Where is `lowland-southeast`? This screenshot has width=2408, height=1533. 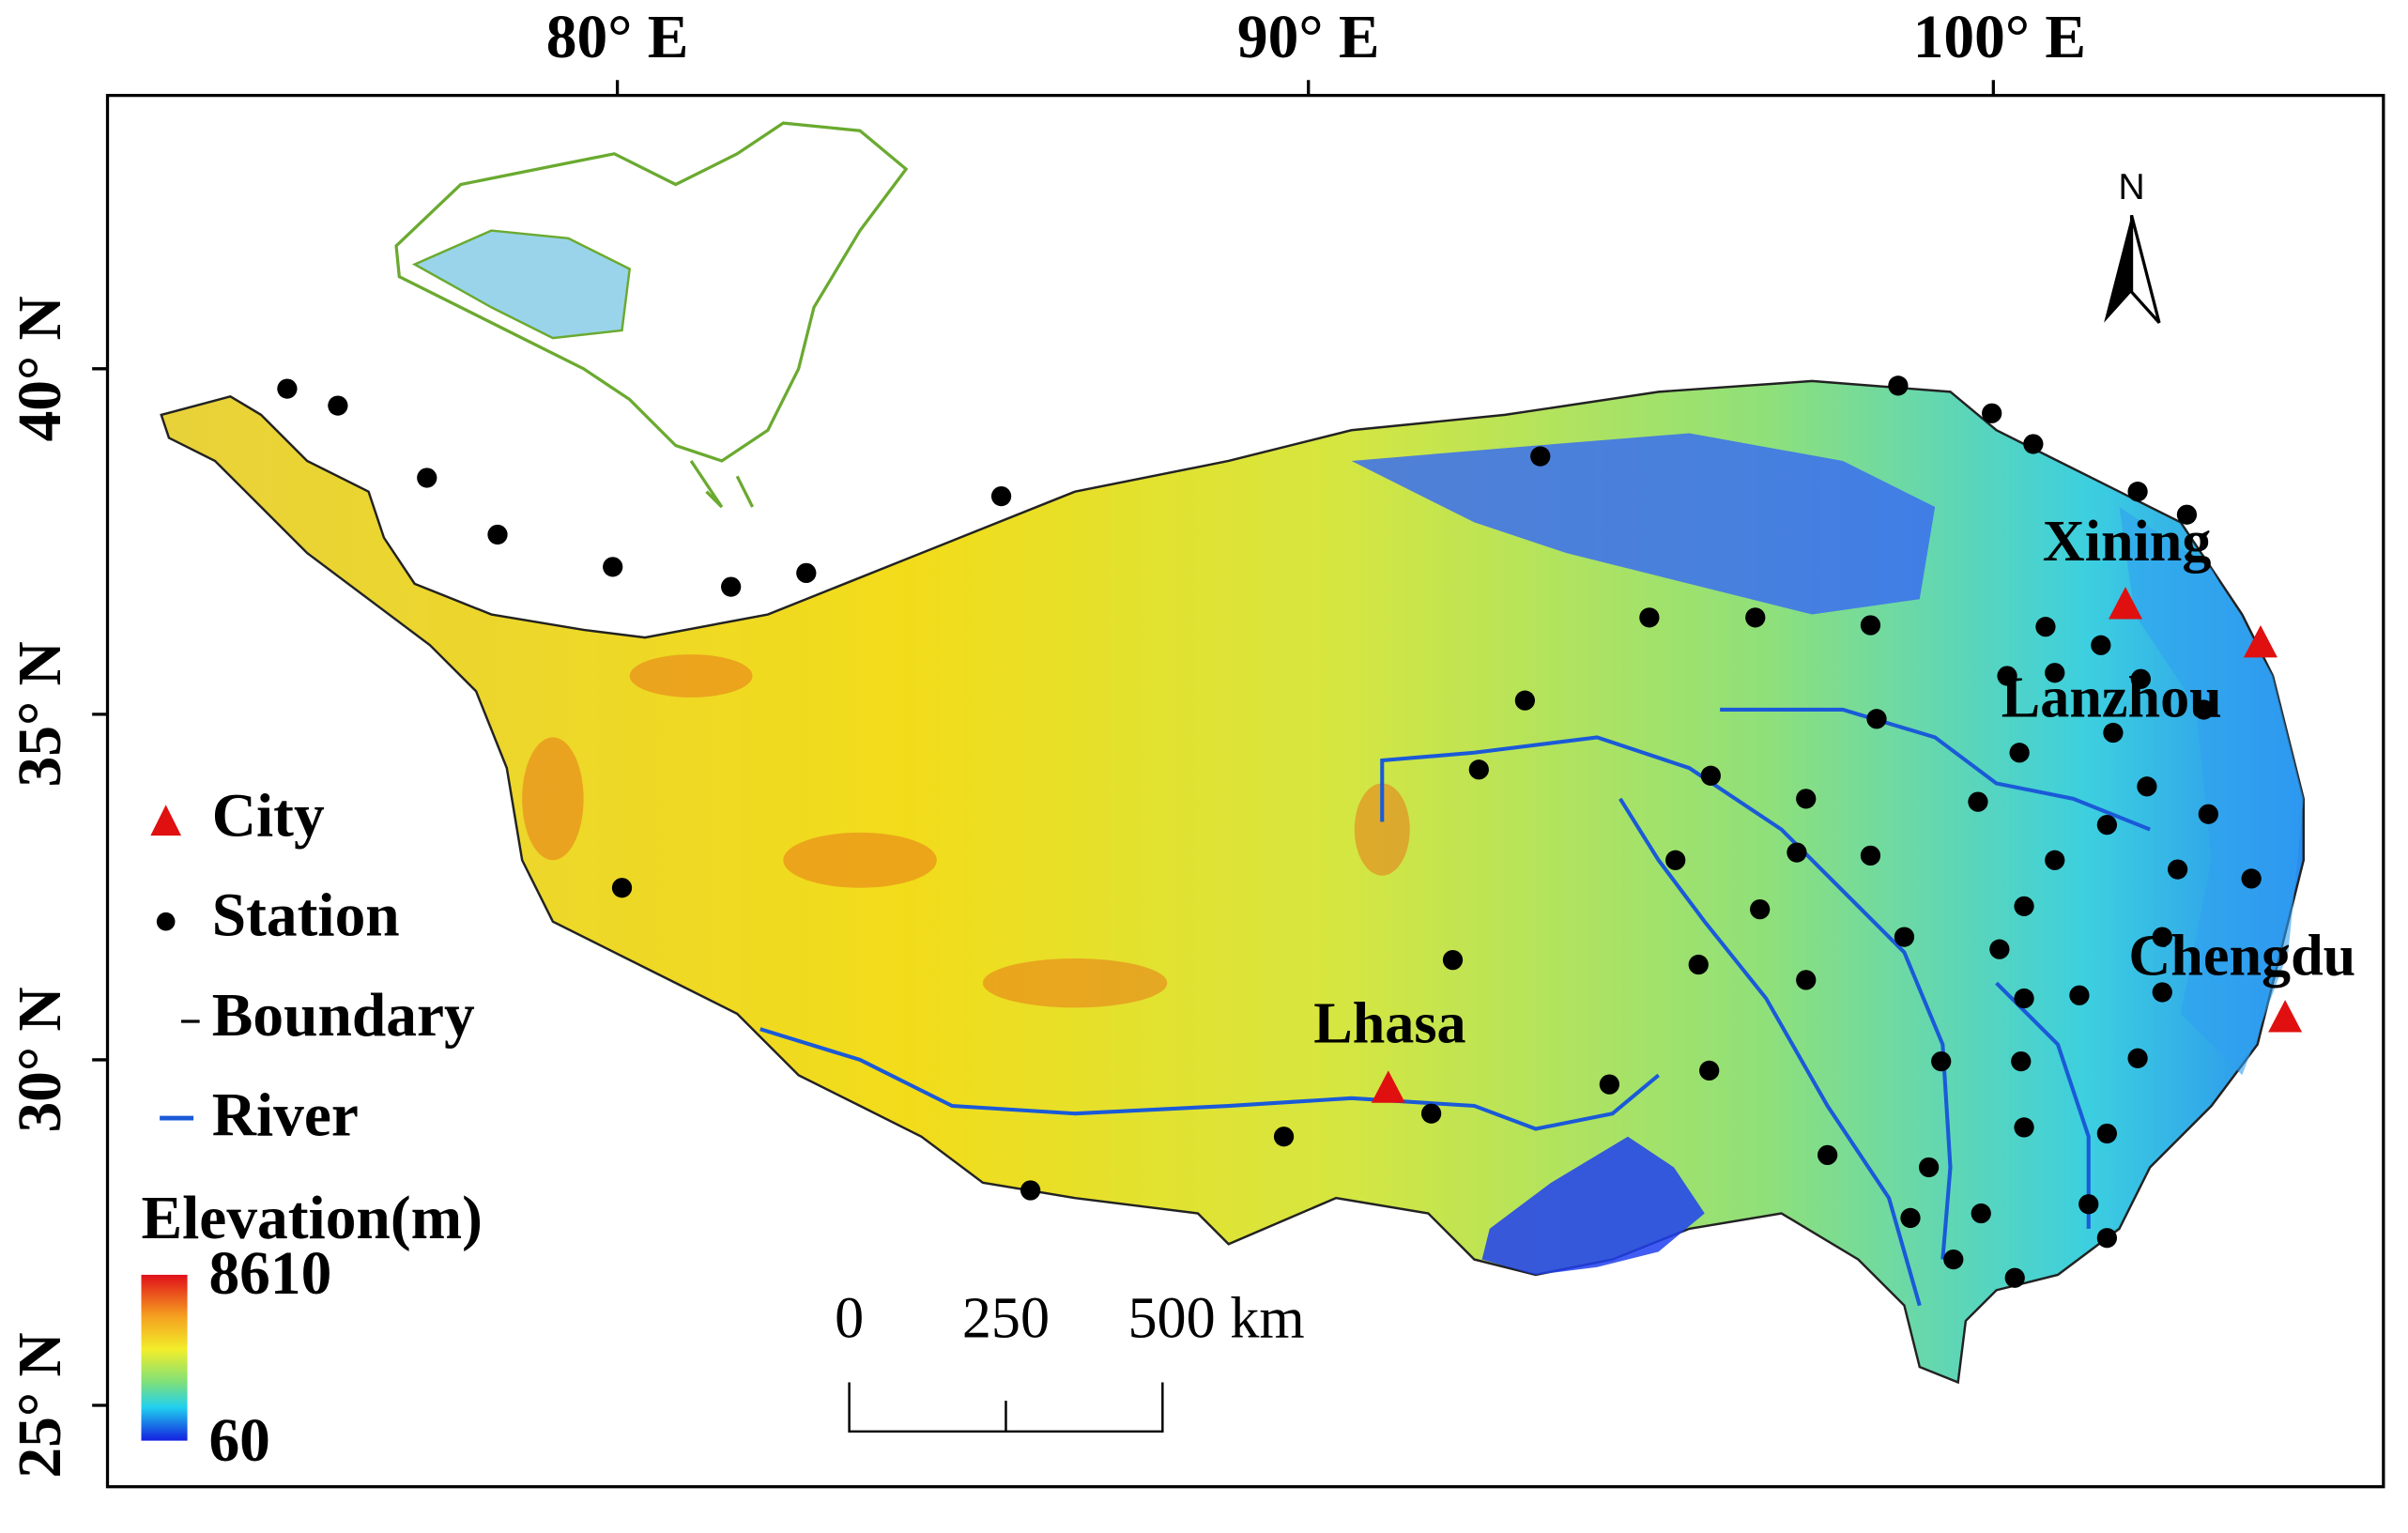 lowland-southeast is located at coordinates (1593, 1205).